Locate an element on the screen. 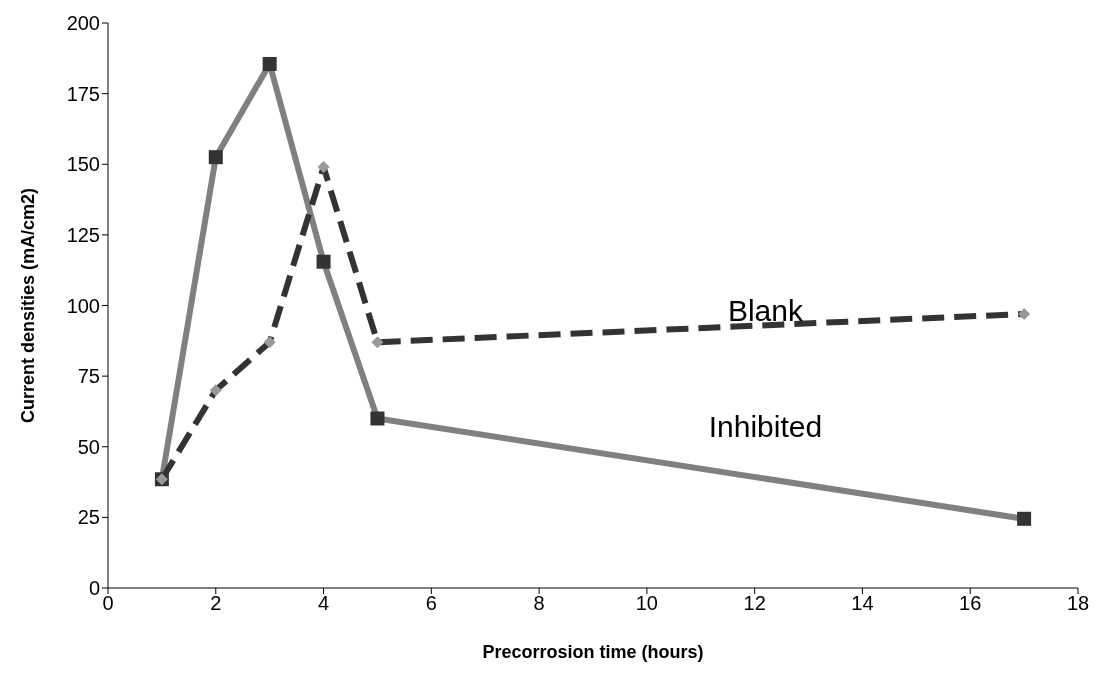  y-tick-label: 100 is located at coordinates (83, 305).